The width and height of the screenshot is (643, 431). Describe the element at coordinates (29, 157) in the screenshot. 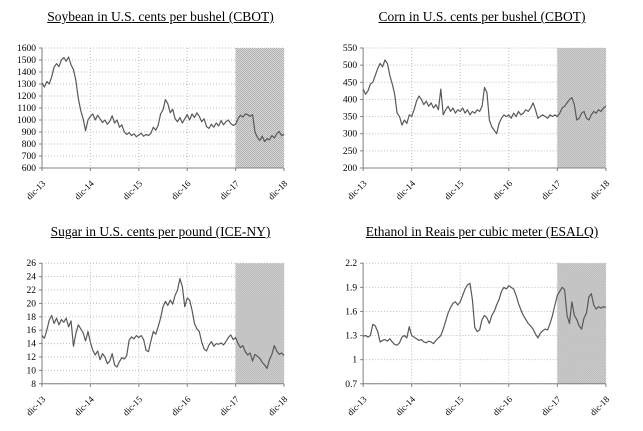

I see `y-tick-label: 700` at that location.